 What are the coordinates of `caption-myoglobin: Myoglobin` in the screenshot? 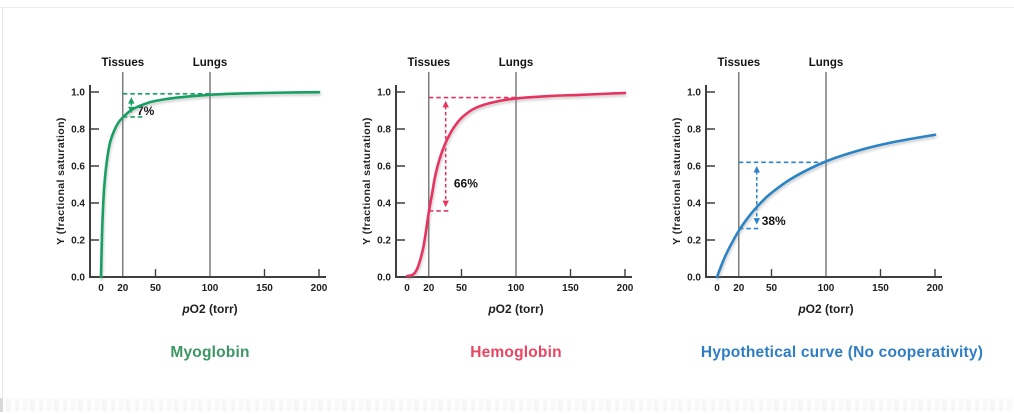 It's located at (210, 352).